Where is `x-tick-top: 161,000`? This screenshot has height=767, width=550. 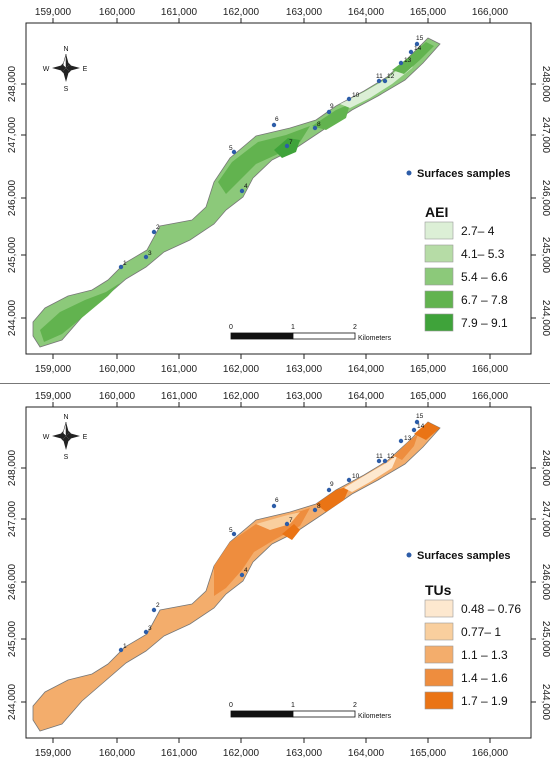
x-tick-top: 161,000 is located at coordinates (179, 396).